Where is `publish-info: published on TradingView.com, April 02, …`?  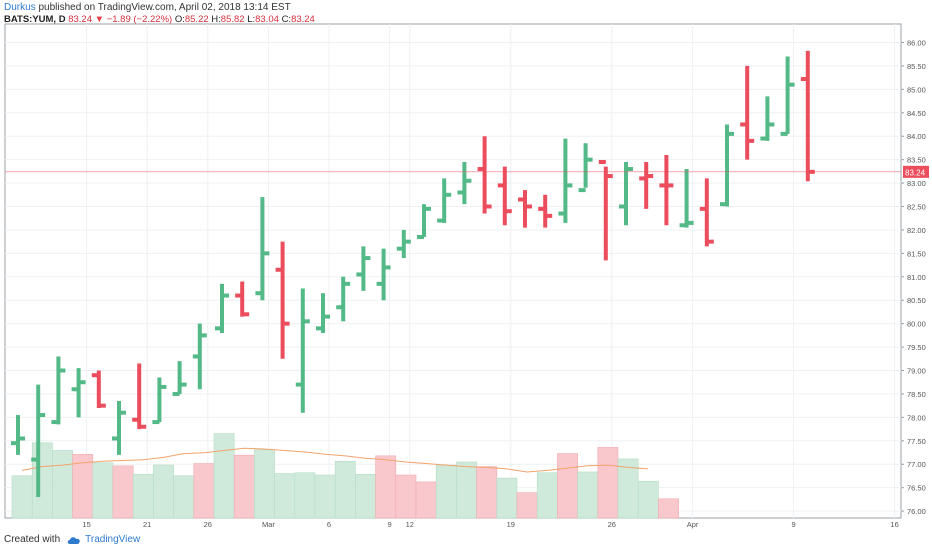
publish-info: published on TradingView.com, April 02, … is located at coordinates (164, 7).